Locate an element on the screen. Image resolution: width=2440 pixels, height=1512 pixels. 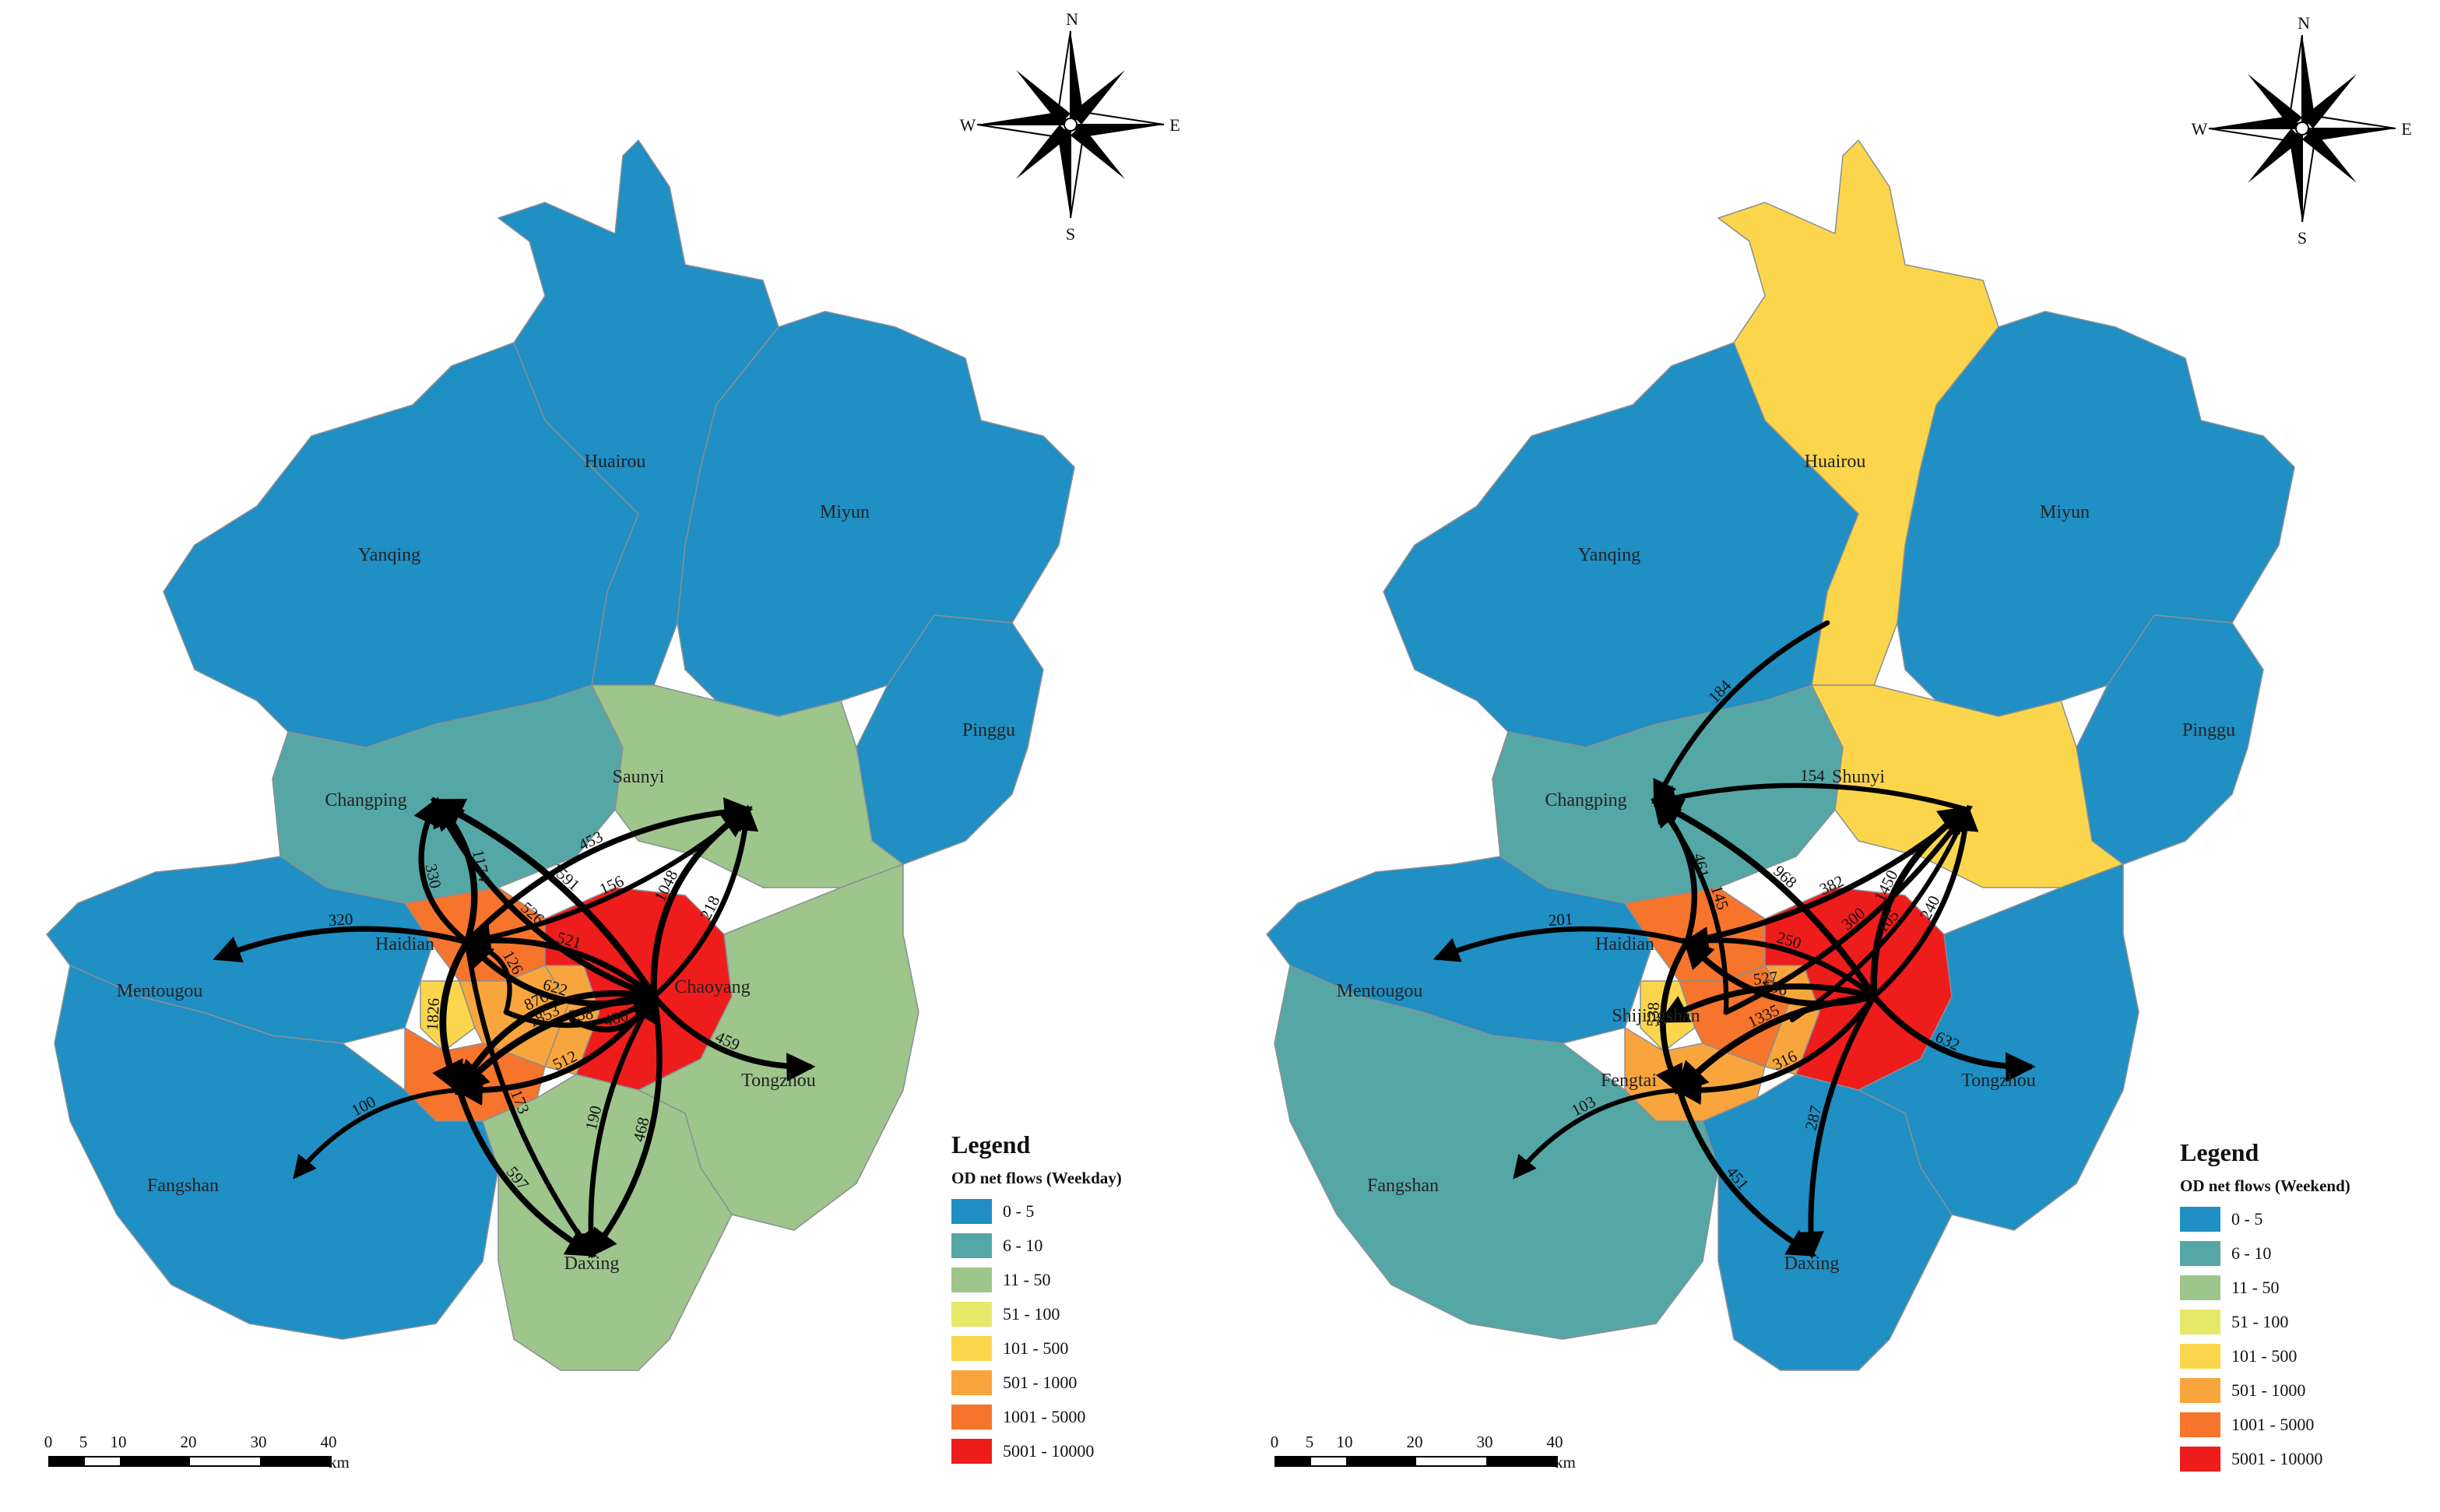
legend-item: 6 - 10 is located at coordinates (1036, 1246).